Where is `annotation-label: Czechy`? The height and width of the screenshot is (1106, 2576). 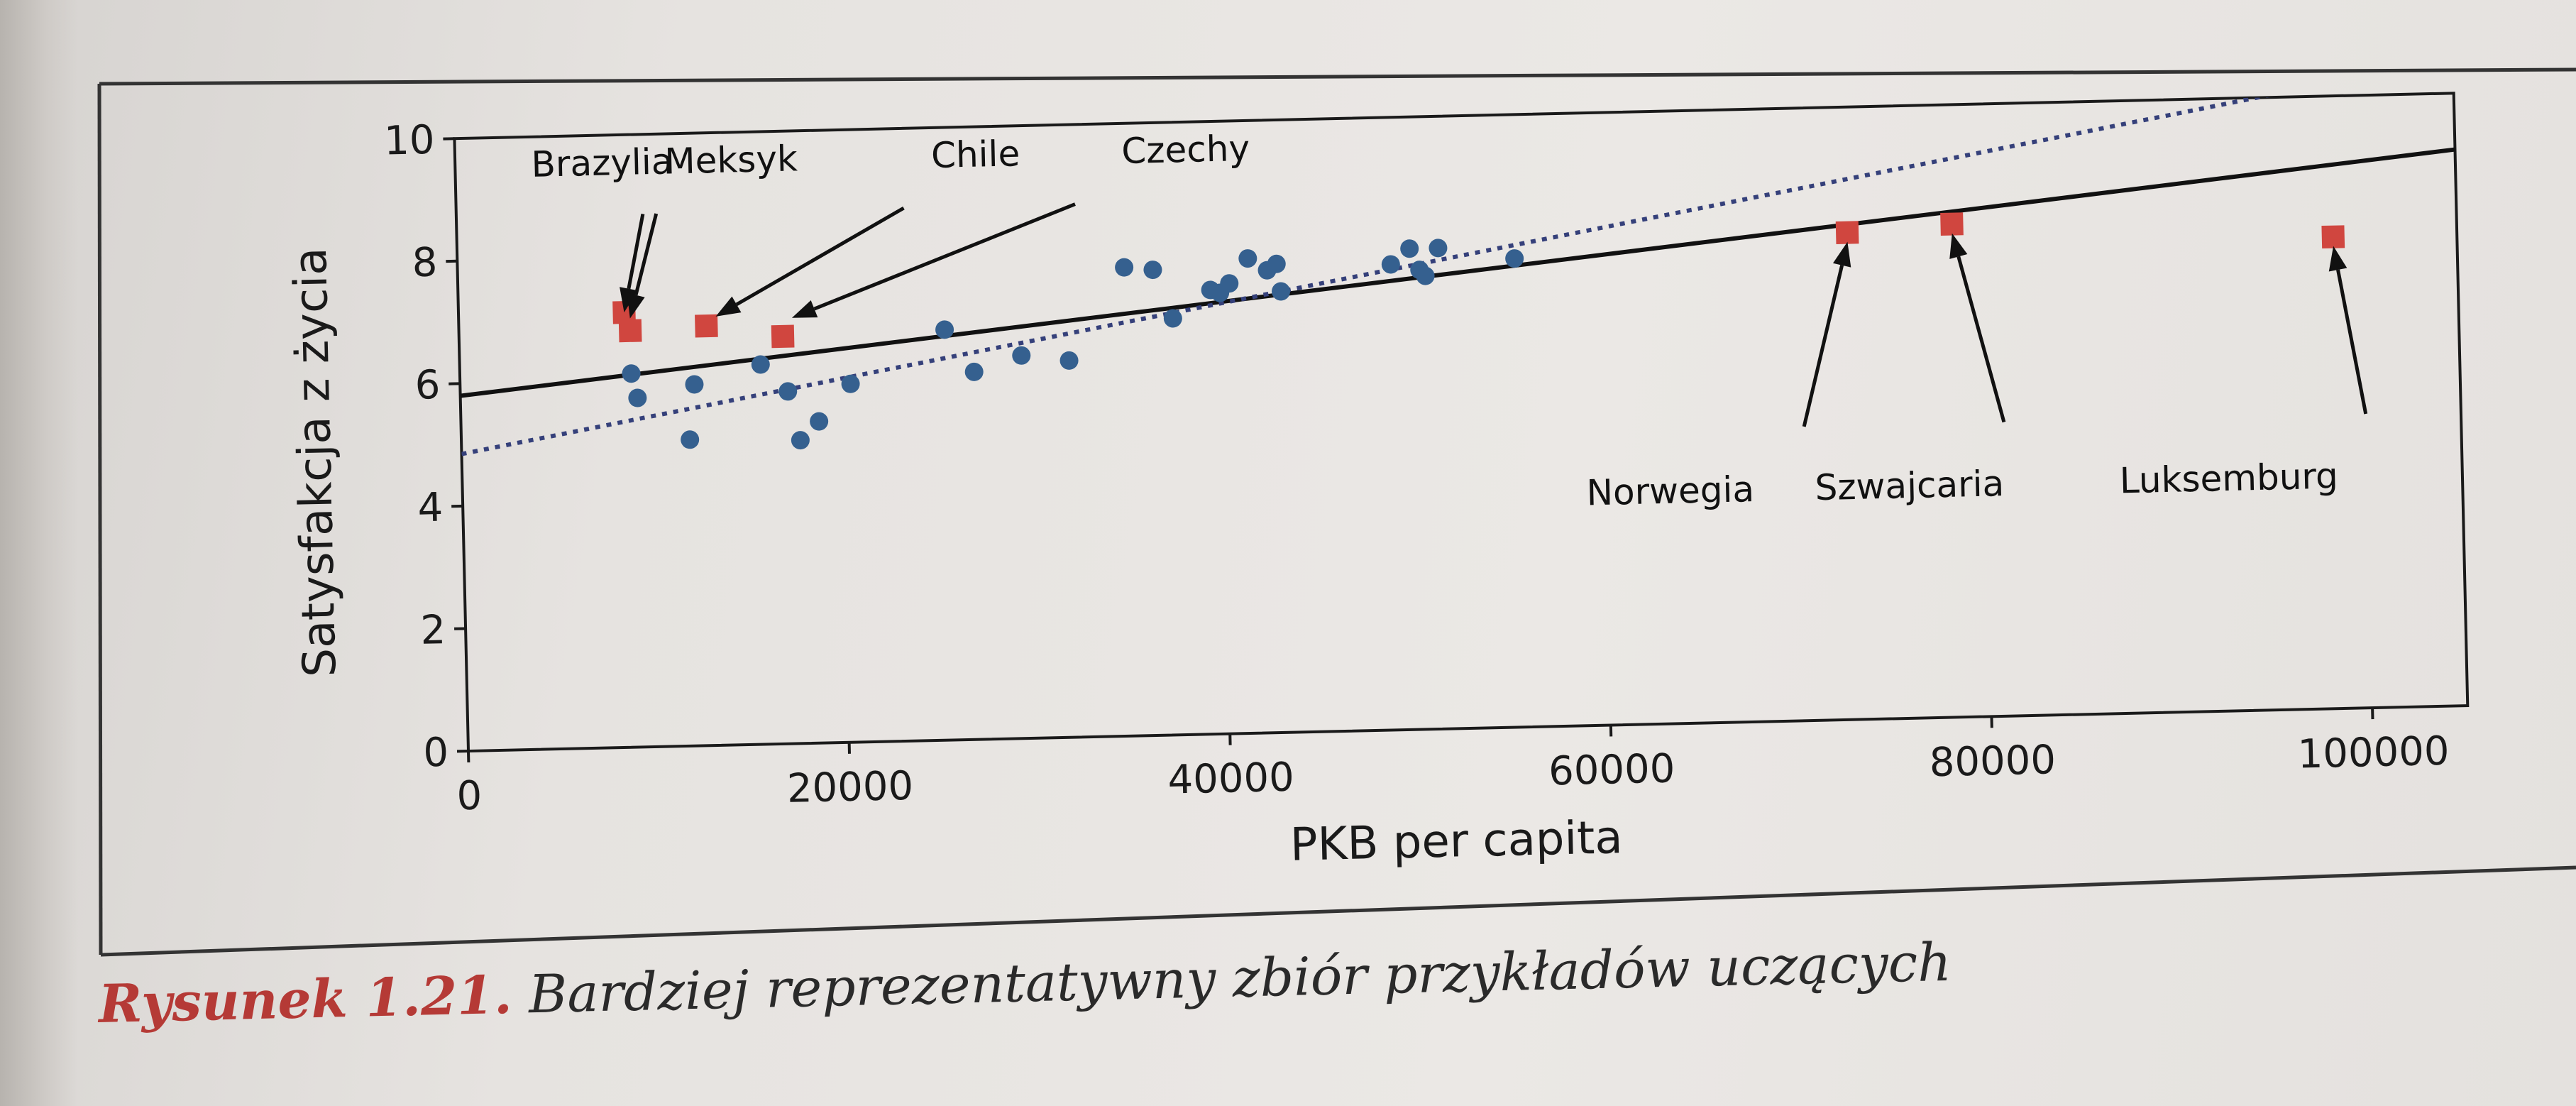 annotation-label: Czechy is located at coordinates (1185, 150).